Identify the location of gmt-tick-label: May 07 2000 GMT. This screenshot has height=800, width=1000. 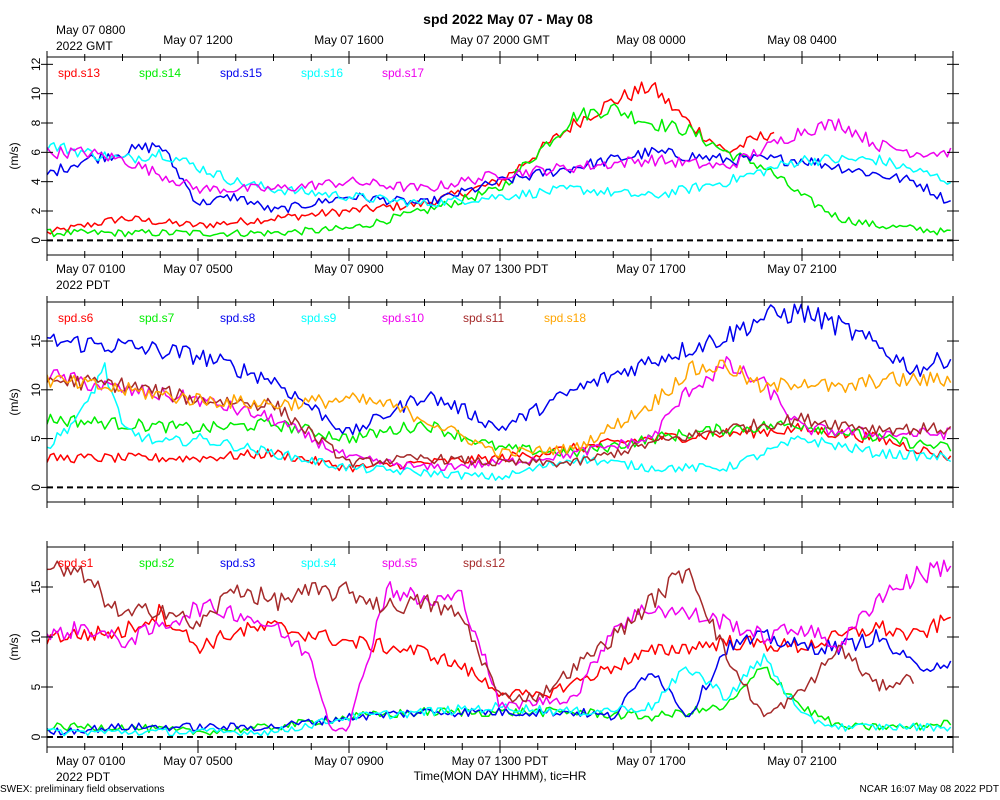
(500, 40).